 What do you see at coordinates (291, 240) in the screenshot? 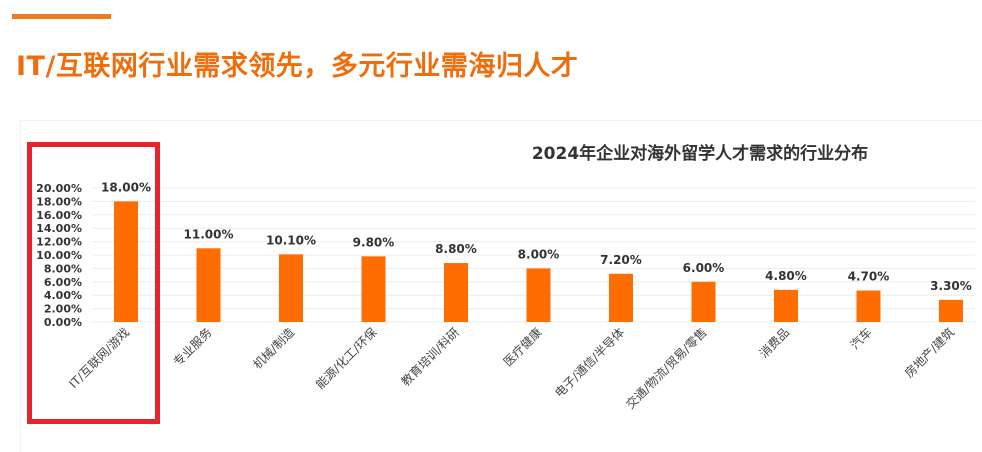
I see `data-label: 10.10%` at bounding box center [291, 240].